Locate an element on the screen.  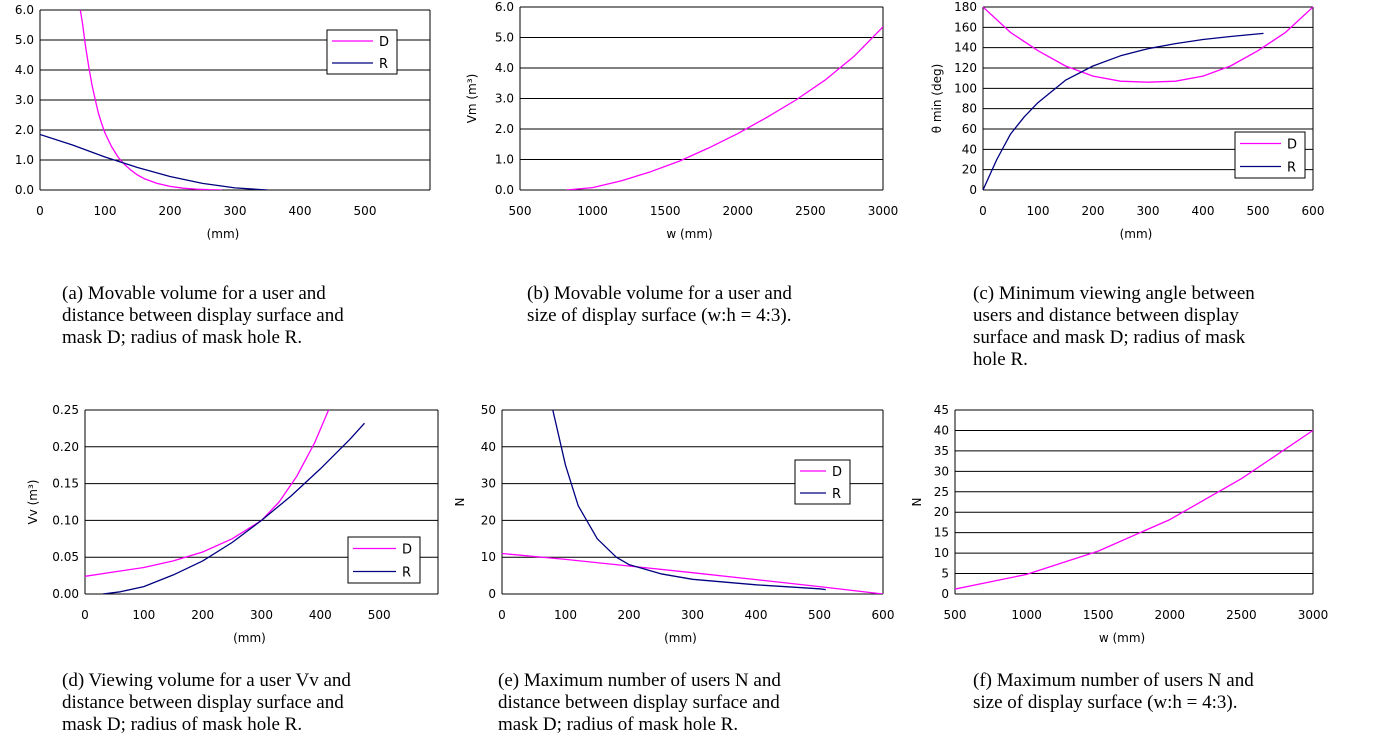
chart-d-xtick-label: 0 is located at coordinates (85, 615).